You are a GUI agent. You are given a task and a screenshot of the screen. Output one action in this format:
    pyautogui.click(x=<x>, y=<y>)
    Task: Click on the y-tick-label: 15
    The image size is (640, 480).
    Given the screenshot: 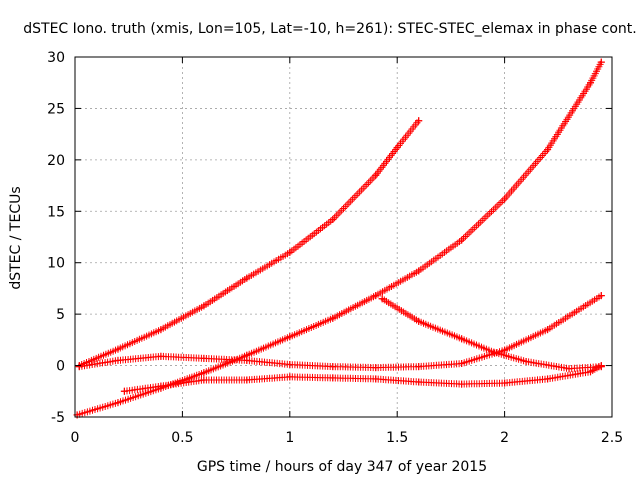 What is the action you would take?
    pyautogui.click(x=56, y=212)
    